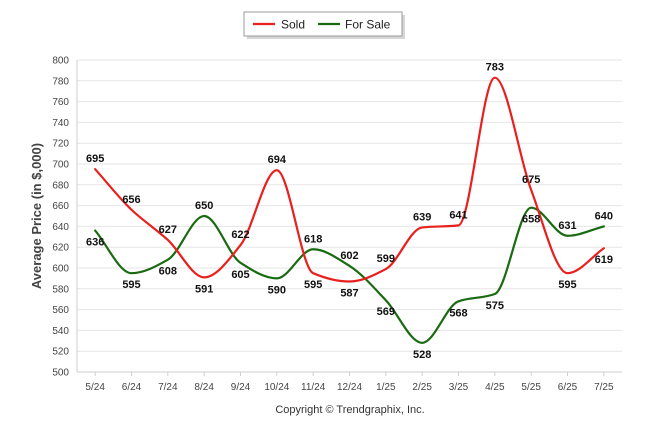 The height and width of the screenshot is (439, 646). I want to click on data-label-for-sale: 640, so click(604, 216).